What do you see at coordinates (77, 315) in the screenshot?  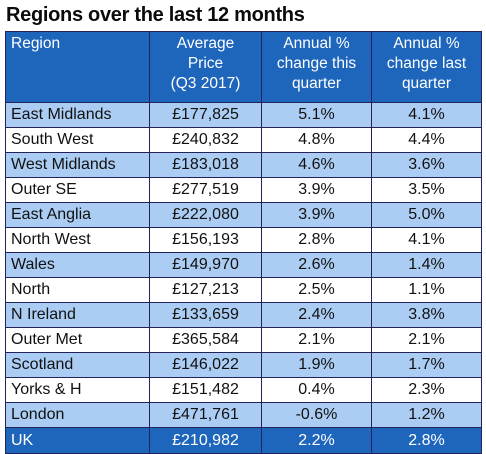 I see `region-cell: N Ireland` at bounding box center [77, 315].